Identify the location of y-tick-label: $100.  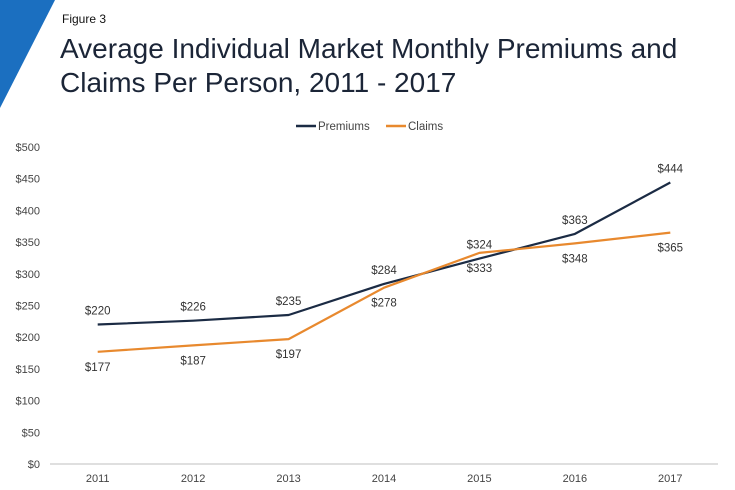
(28, 402).